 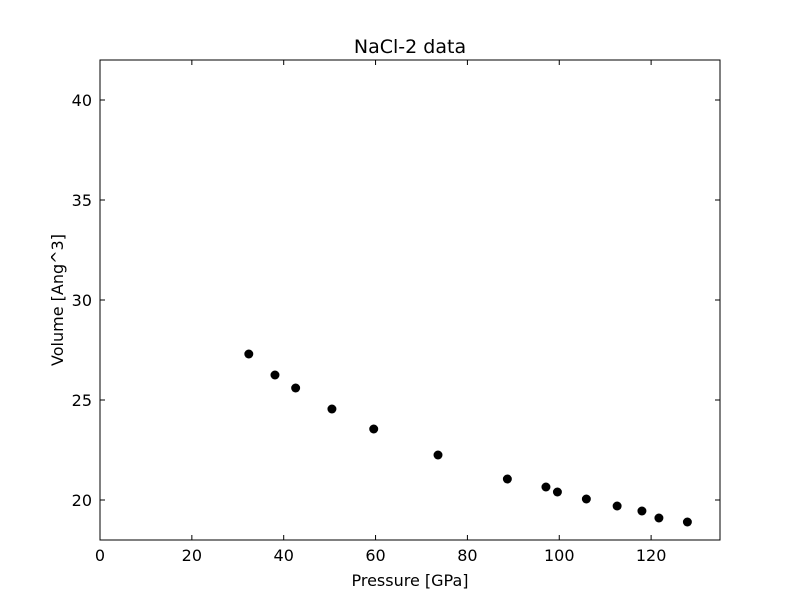 What do you see at coordinates (467, 555) in the screenshot?
I see `x-tick-label: 80` at bounding box center [467, 555].